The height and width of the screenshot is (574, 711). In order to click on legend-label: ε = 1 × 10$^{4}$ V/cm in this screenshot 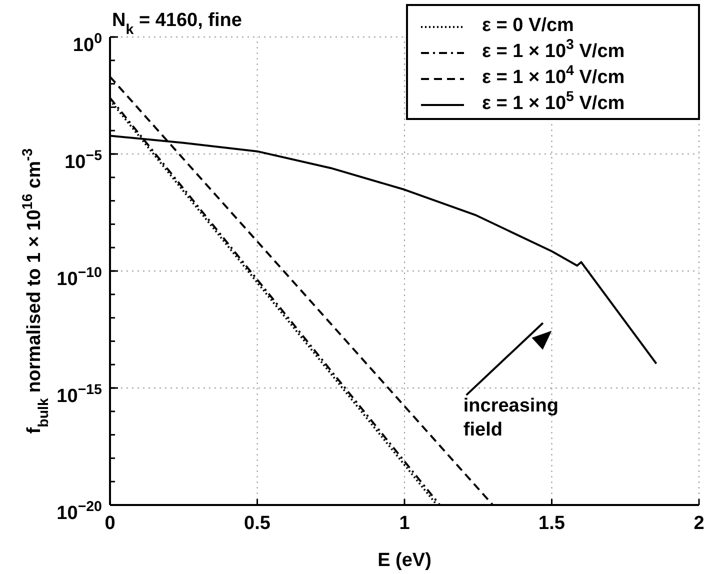, I will do `click(553, 75)`.